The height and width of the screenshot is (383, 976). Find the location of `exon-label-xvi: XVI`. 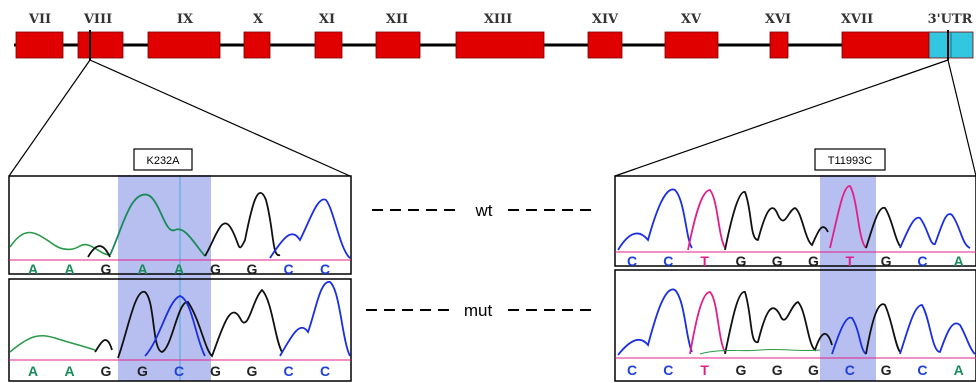

exon-label-xvi: XVI is located at coordinates (778, 19).